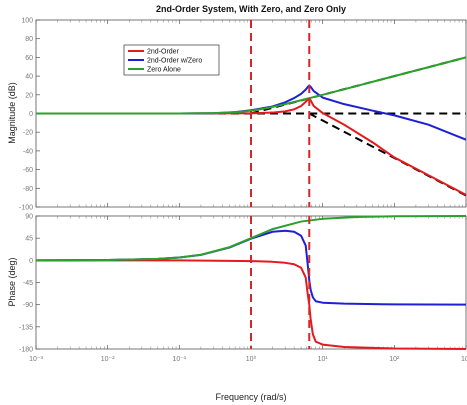 The width and height of the screenshot is (467, 405). Describe the element at coordinates (251, 359) in the screenshot. I see `x-tick-label: 10⁰` at that location.